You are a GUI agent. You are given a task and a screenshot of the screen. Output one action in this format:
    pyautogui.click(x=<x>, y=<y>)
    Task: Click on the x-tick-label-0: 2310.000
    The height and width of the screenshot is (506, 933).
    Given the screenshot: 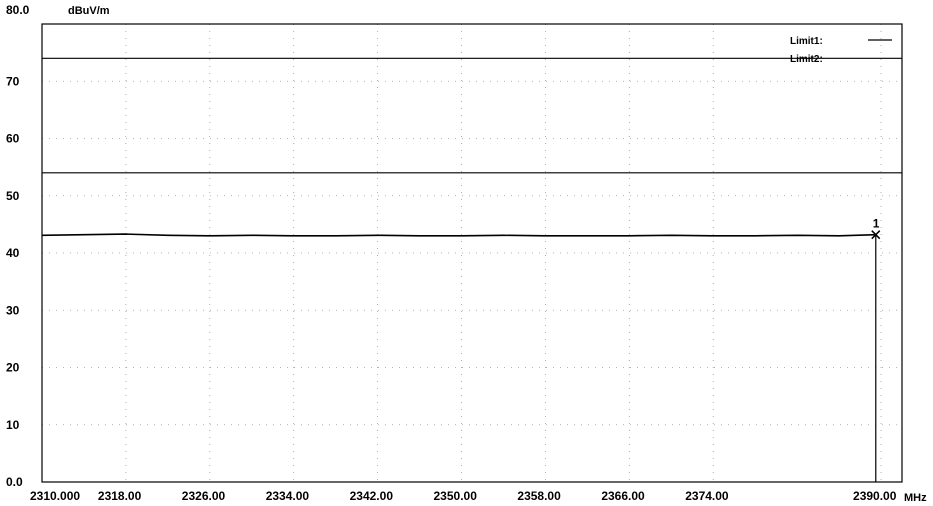 What is the action you would take?
    pyautogui.click(x=55, y=496)
    